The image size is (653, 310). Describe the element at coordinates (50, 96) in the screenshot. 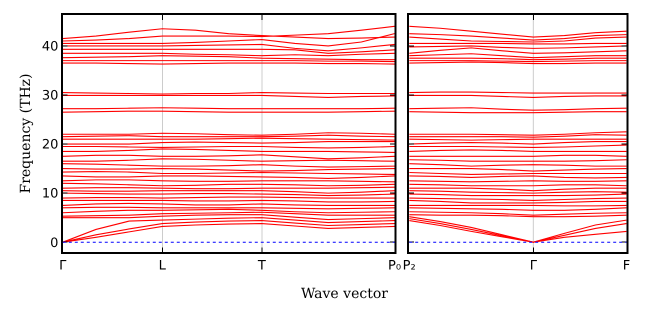

I see `y-tick-label: 30` at that location.